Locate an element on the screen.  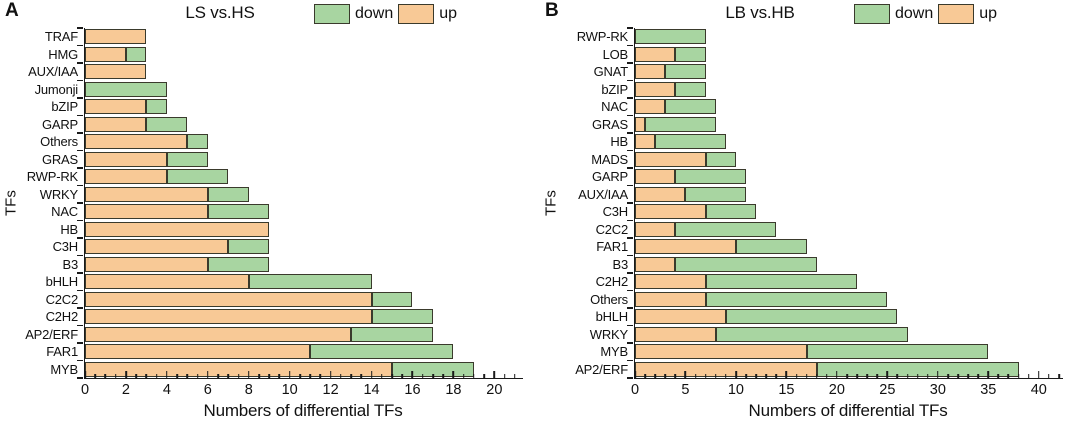
panel-b-title: LB vs.HB is located at coordinates (760, 12).